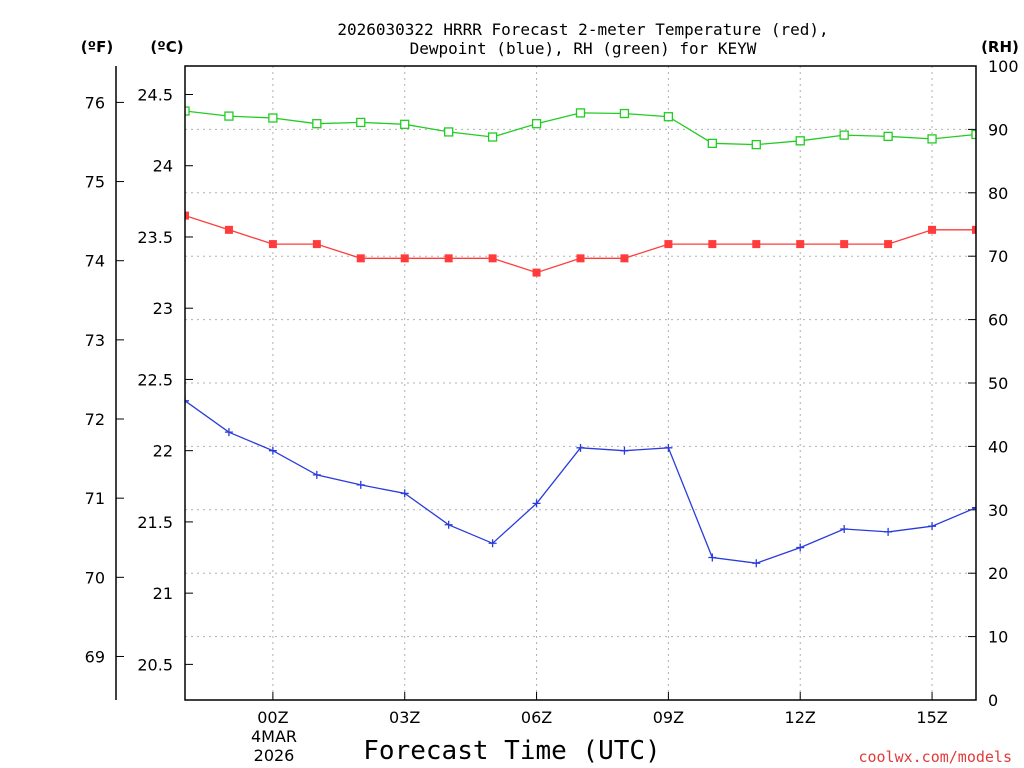  What do you see at coordinates (1000, 47) in the screenshot?
I see `rh-unit-label: (RH)` at bounding box center [1000, 47].